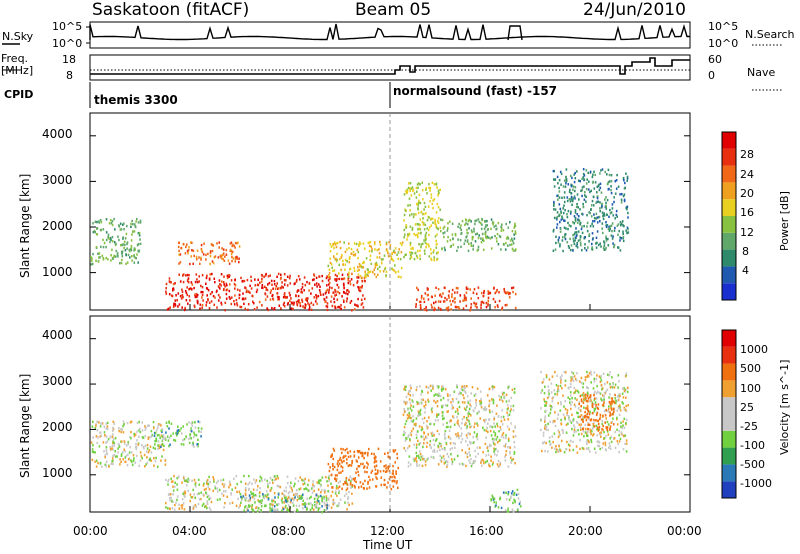 The width and height of the screenshot is (800, 554). Describe the element at coordinates (750, 388) in the screenshot. I see `velocity-cb-tick-2: 100` at that location.